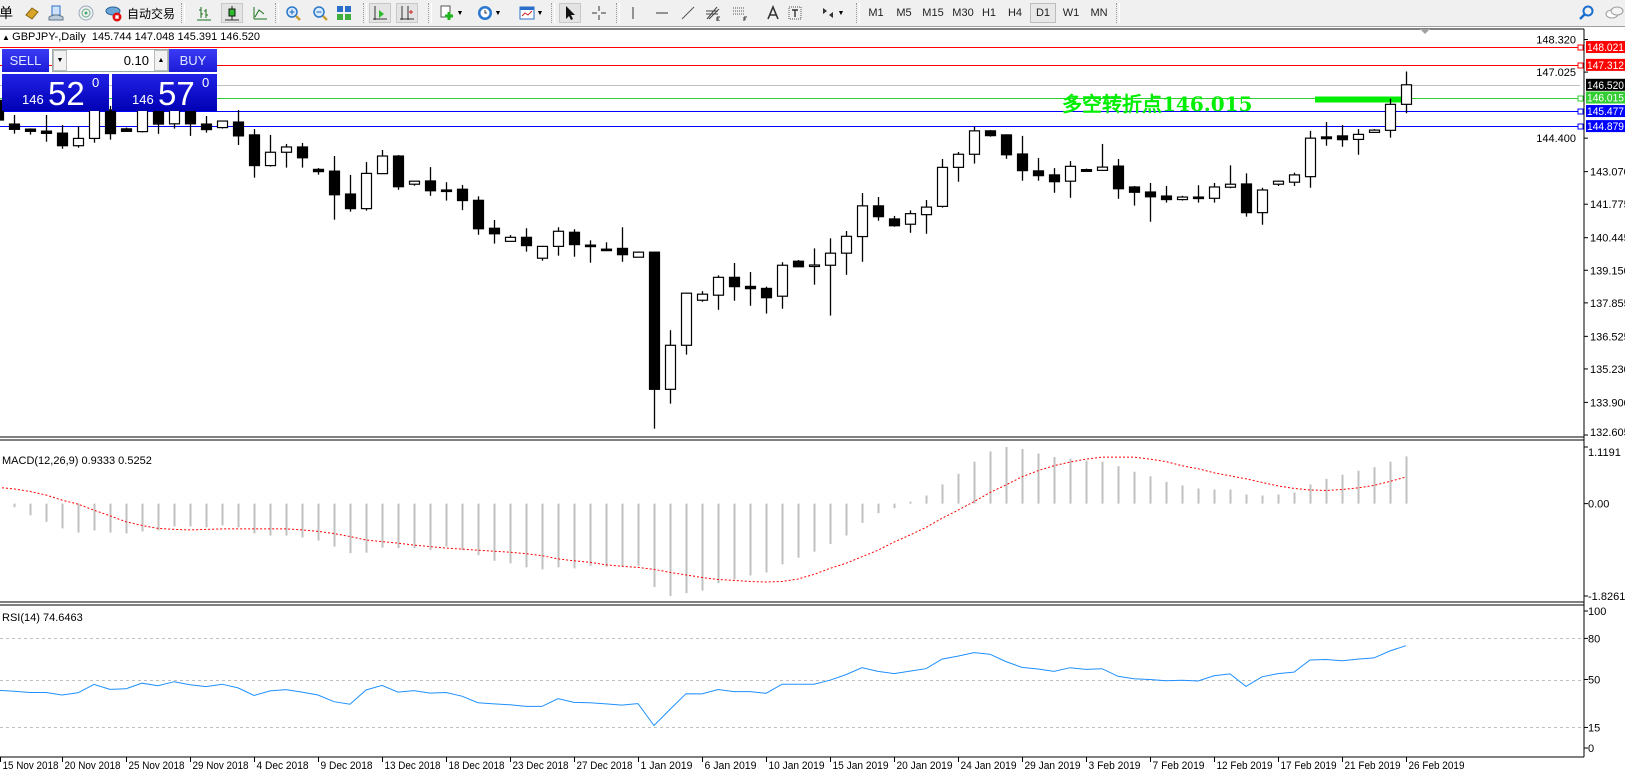 This screenshot has width=1625, height=771. I want to click on bar-chart-icon, so click(204, 13).